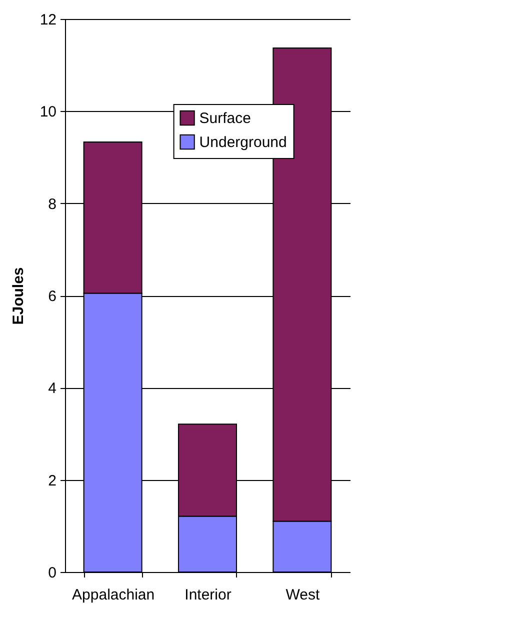  Describe the element at coordinates (113, 595) in the screenshot. I see `x-tick-label: Appalachian` at that location.